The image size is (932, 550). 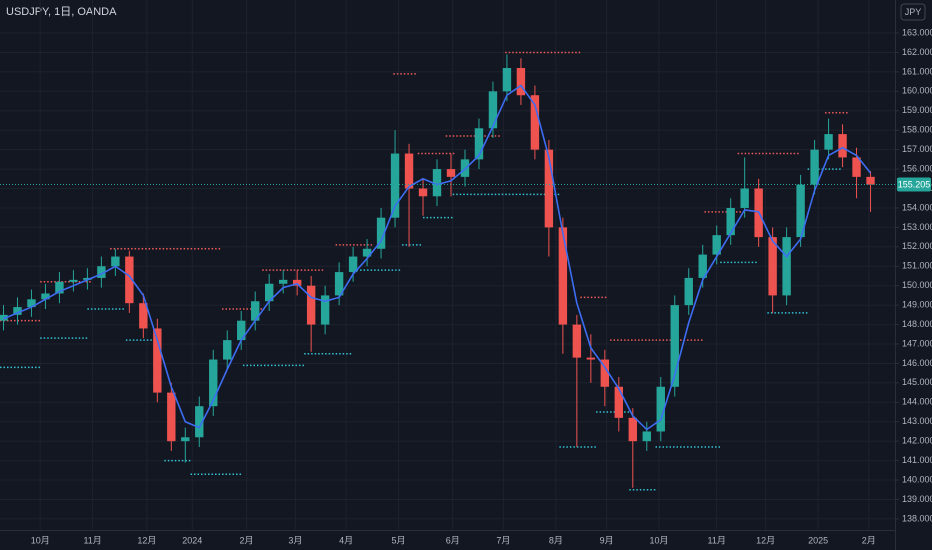 I want to click on x-tick-label: 6月, so click(x=453, y=540).